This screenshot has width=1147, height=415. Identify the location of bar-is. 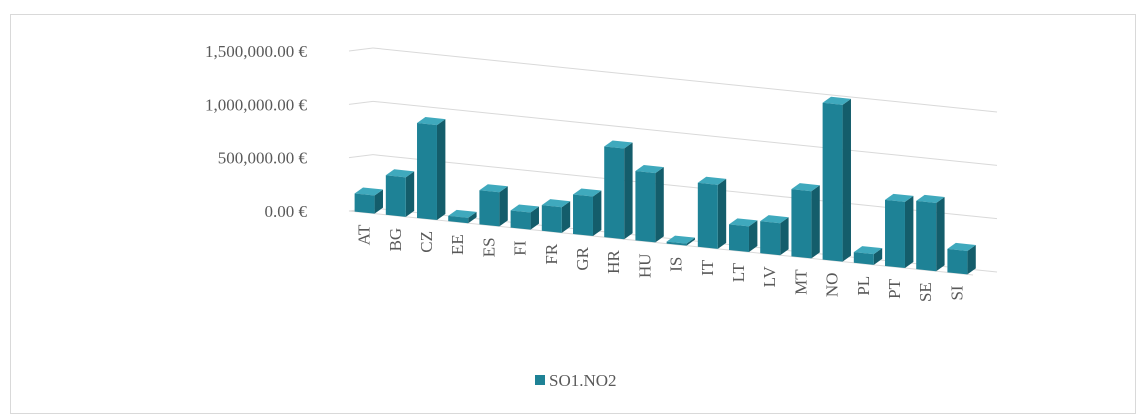
(680, 240).